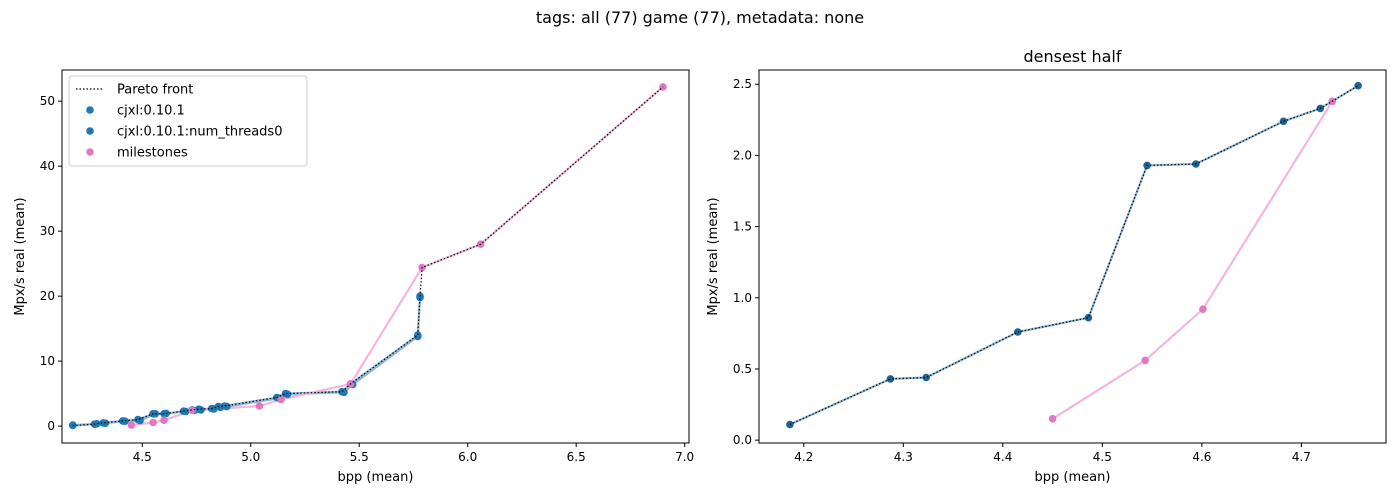  I want to click on x-tick-label: 7.0, so click(684, 457).